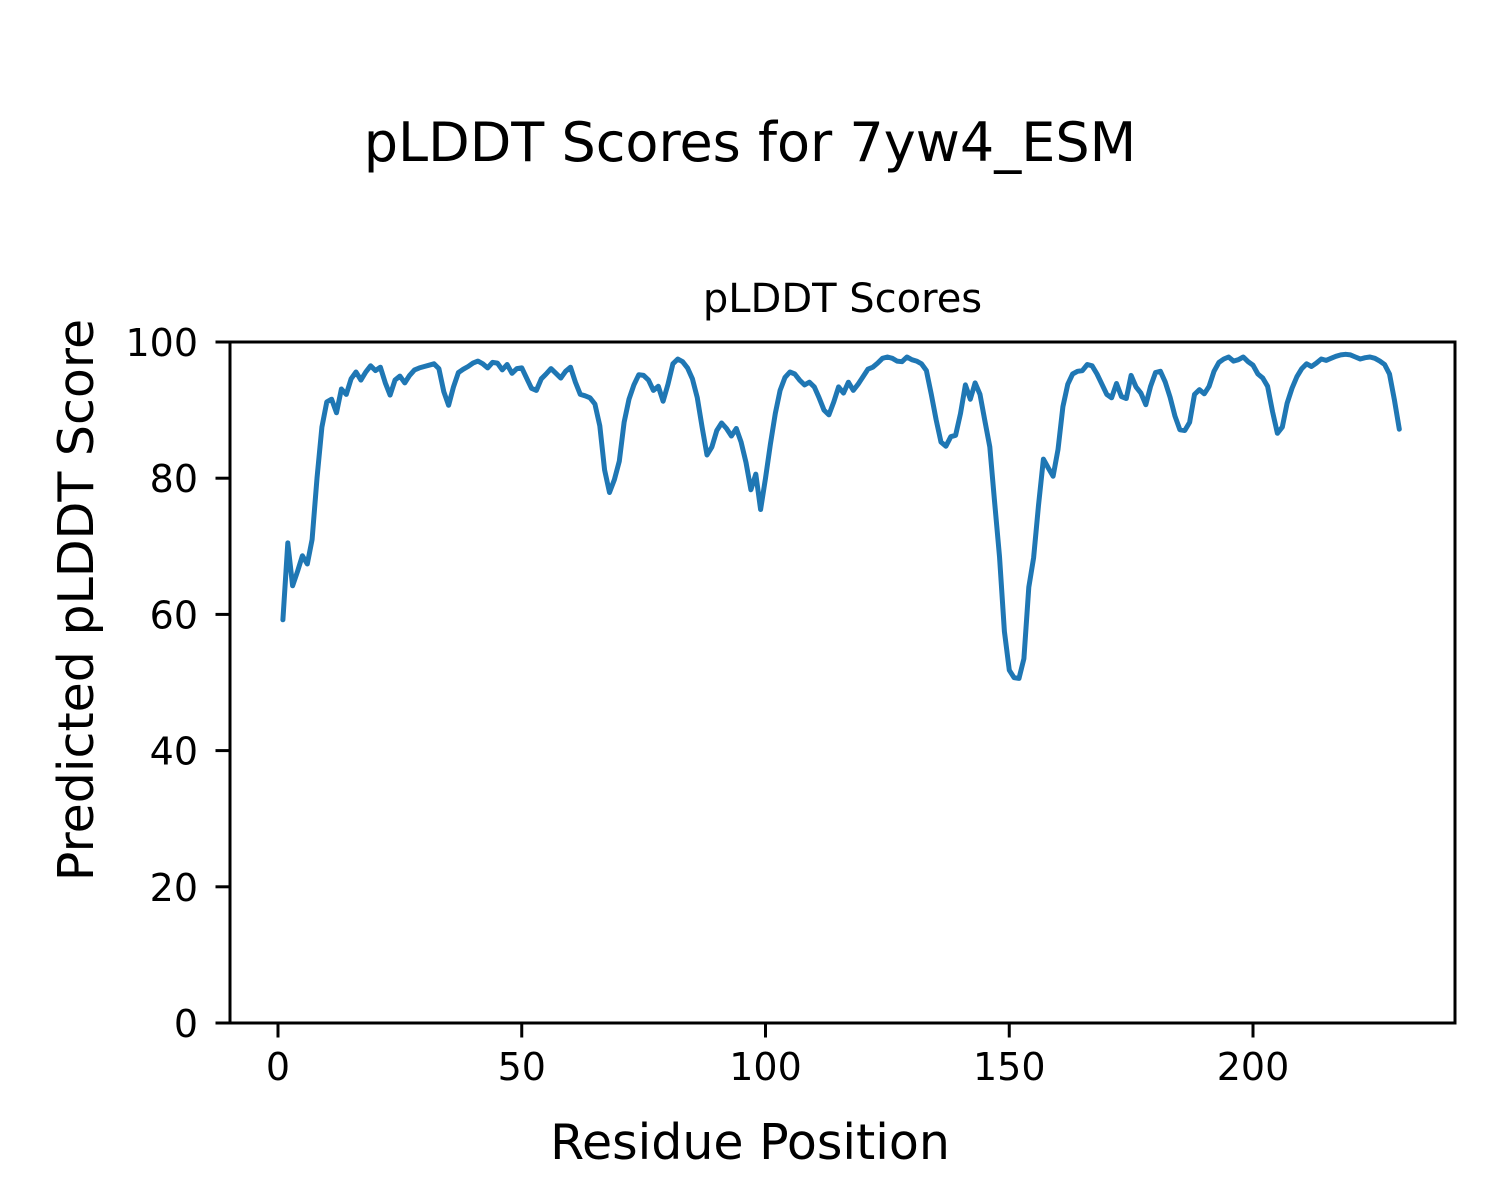 This screenshot has width=1500, height=1200. I want to click on y-axis-tick-label: 0, so click(186, 1024).